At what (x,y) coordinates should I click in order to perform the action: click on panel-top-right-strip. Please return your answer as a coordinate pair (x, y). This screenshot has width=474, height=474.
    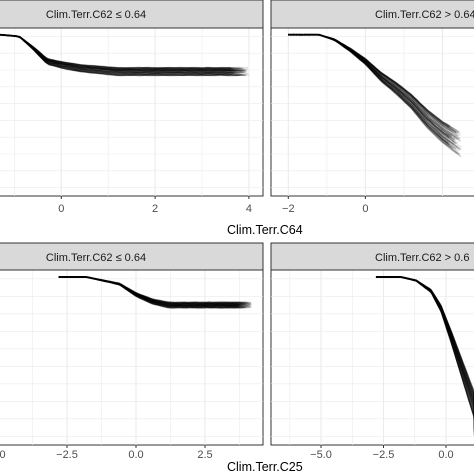
    Looking at the image, I should click on (372, 14).